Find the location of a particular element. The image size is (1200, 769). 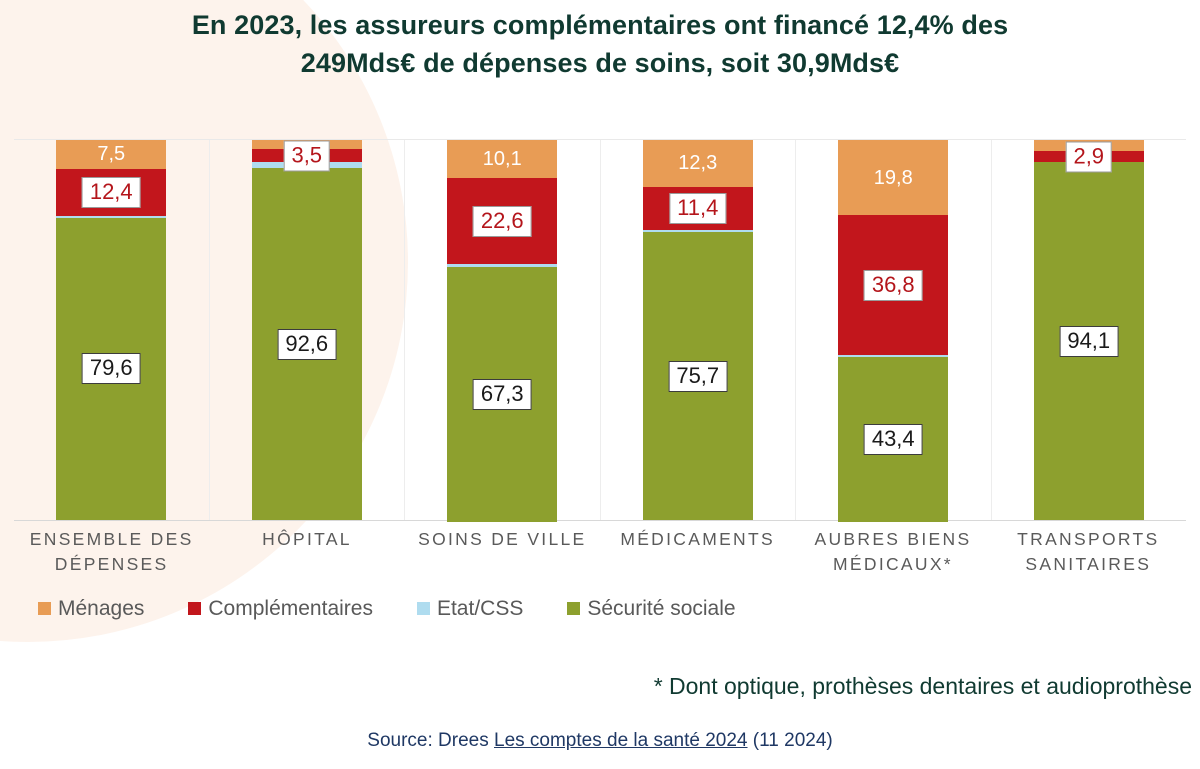

legend-item: Ménages is located at coordinates (91, 608).